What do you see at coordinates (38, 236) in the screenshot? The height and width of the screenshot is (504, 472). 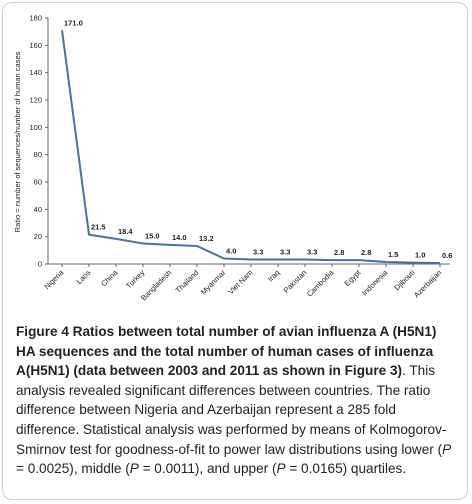 I see `y-tick-label: 20` at bounding box center [38, 236].